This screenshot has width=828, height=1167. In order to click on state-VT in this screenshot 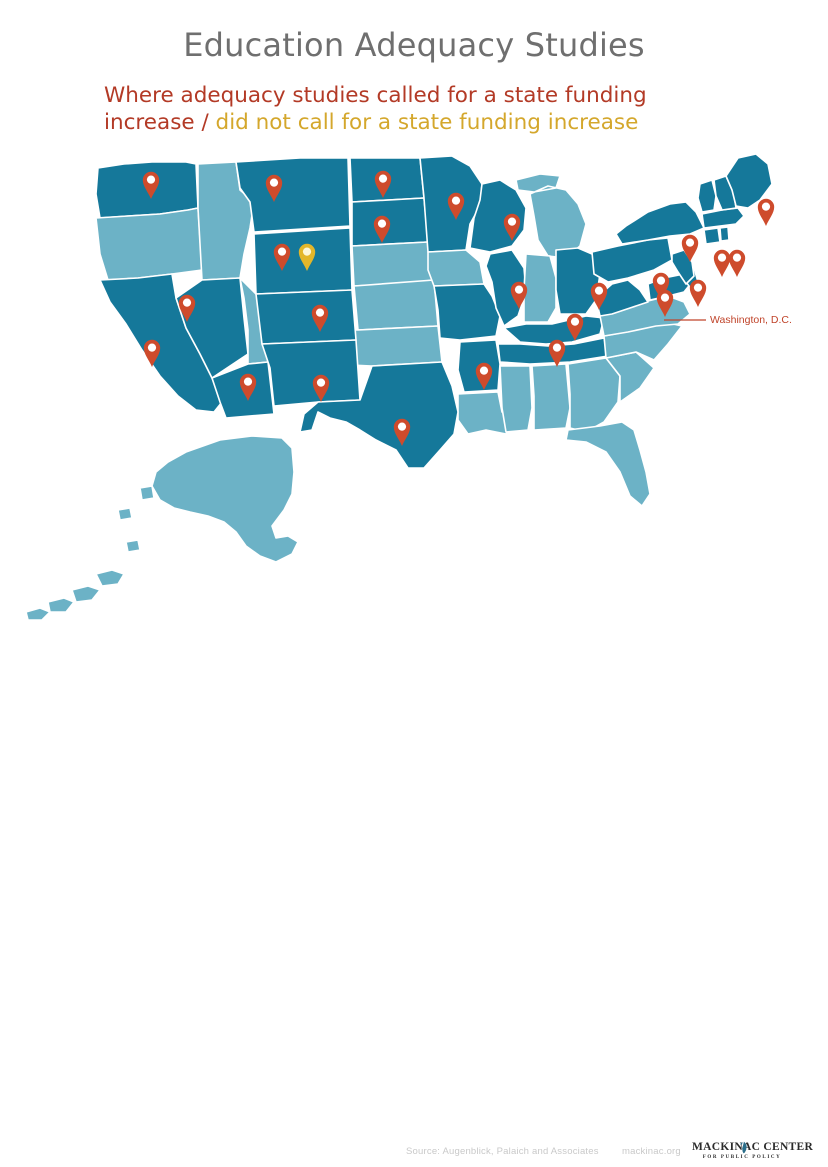, I will do `click(707, 196)`.